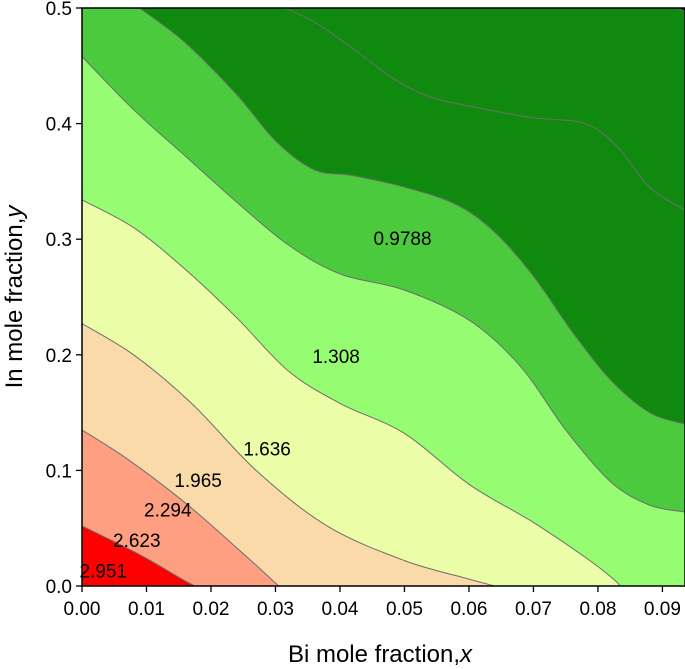 The image size is (685, 669). What do you see at coordinates (662, 609) in the screenshot?
I see `x-tick-label: 0.09` at bounding box center [662, 609].